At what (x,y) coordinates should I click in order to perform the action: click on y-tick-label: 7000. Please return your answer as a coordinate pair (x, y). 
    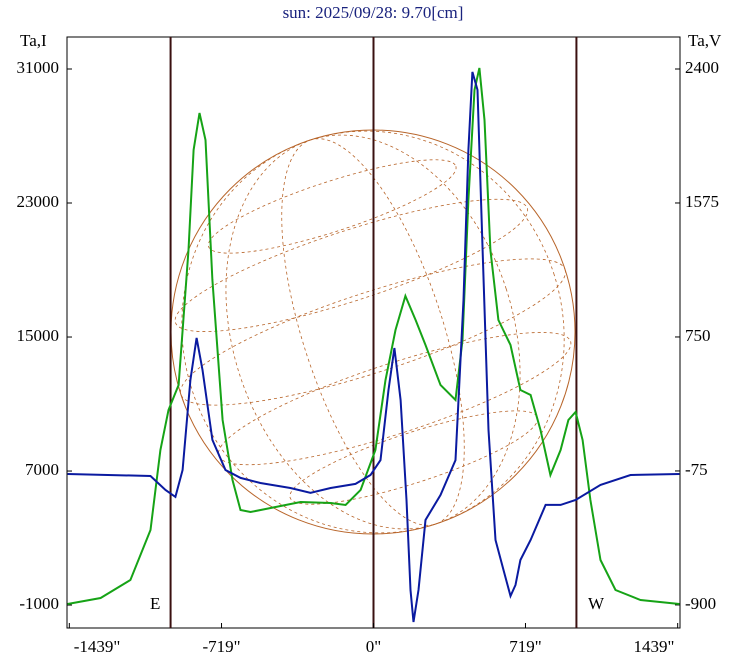
    Looking at the image, I should click on (42, 469).